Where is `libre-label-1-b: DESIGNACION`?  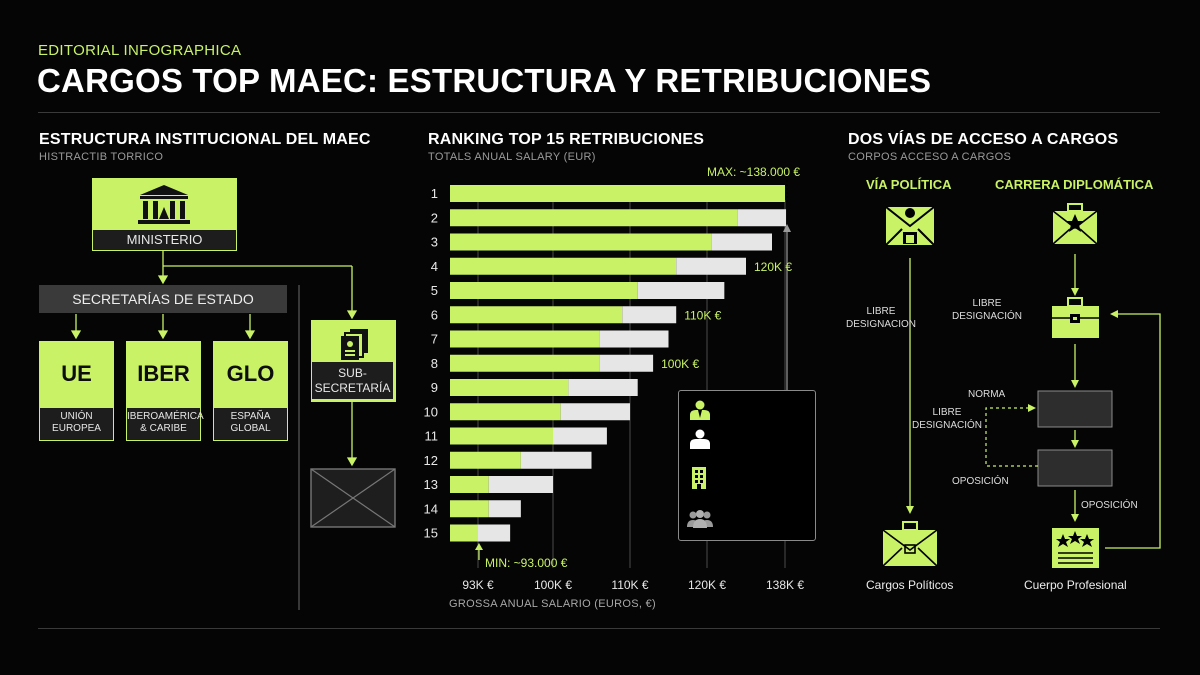
libre-label-1-b: DESIGNACION is located at coordinates (880, 324).